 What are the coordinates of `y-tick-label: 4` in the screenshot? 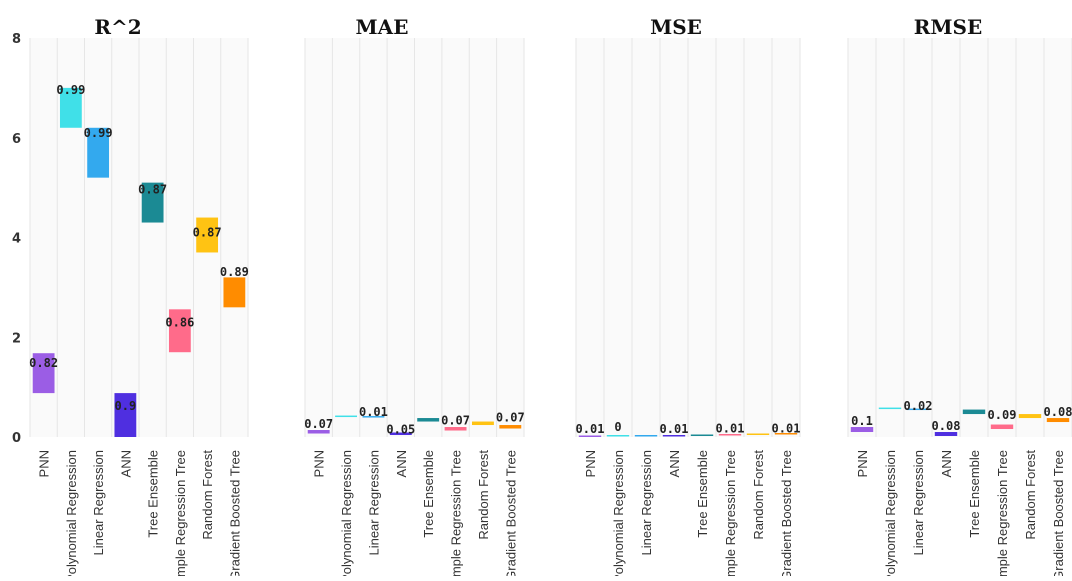 It's located at (16, 239).